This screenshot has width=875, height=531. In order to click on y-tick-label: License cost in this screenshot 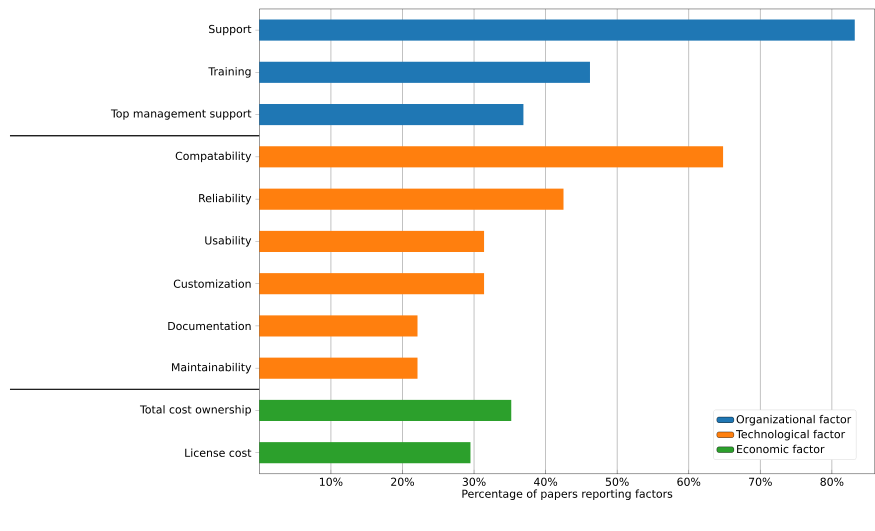, I will do `click(218, 453)`.